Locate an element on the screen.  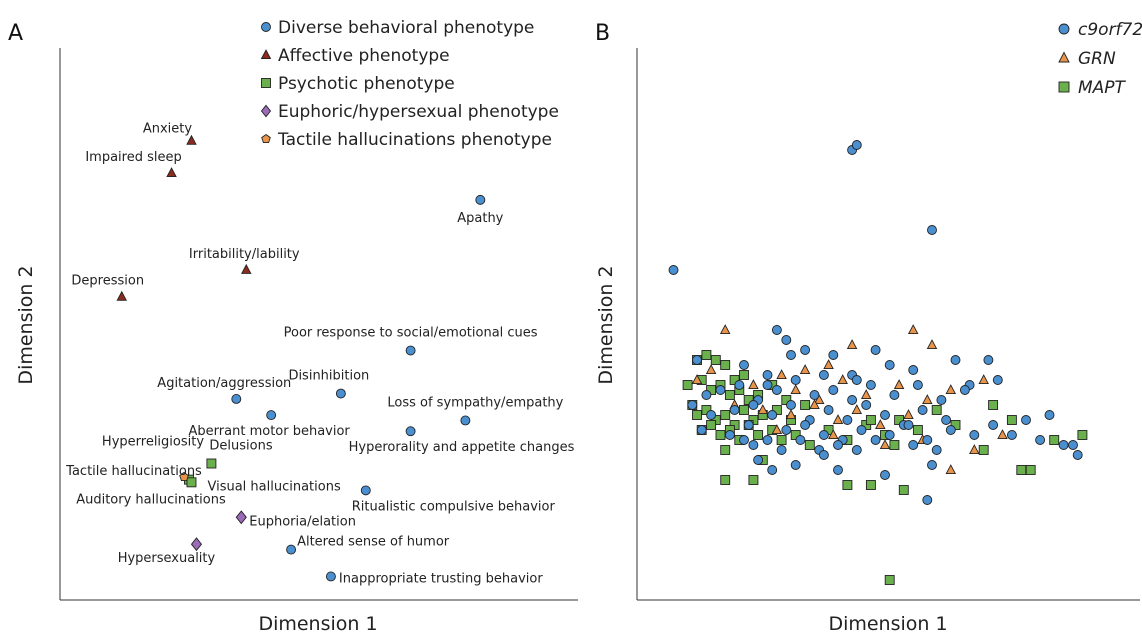
panel-a-y-title: Dimension 2 is located at coordinates (26, 324).